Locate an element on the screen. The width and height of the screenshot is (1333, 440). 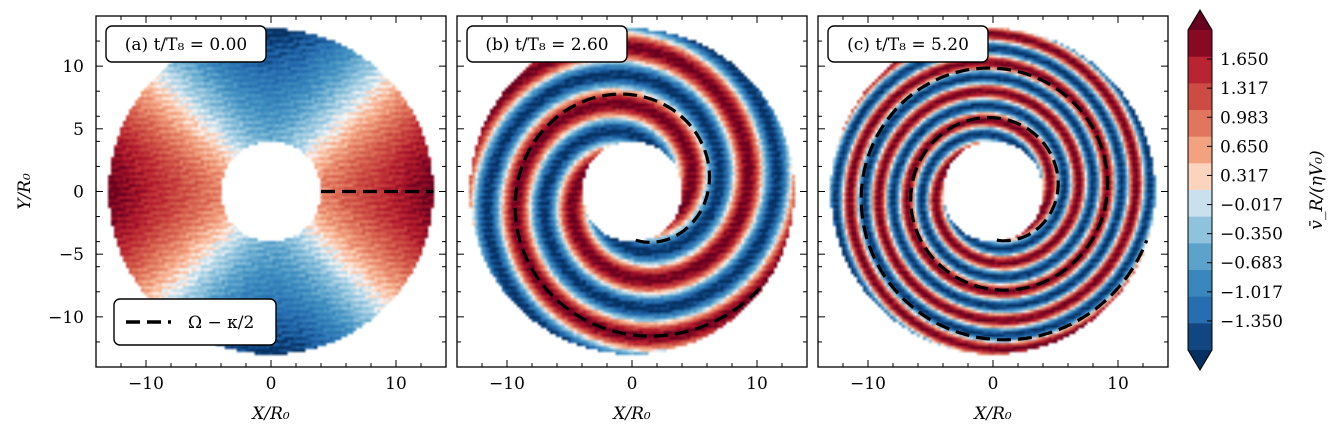
y-tick-label: 0 is located at coordinates (78, 193).